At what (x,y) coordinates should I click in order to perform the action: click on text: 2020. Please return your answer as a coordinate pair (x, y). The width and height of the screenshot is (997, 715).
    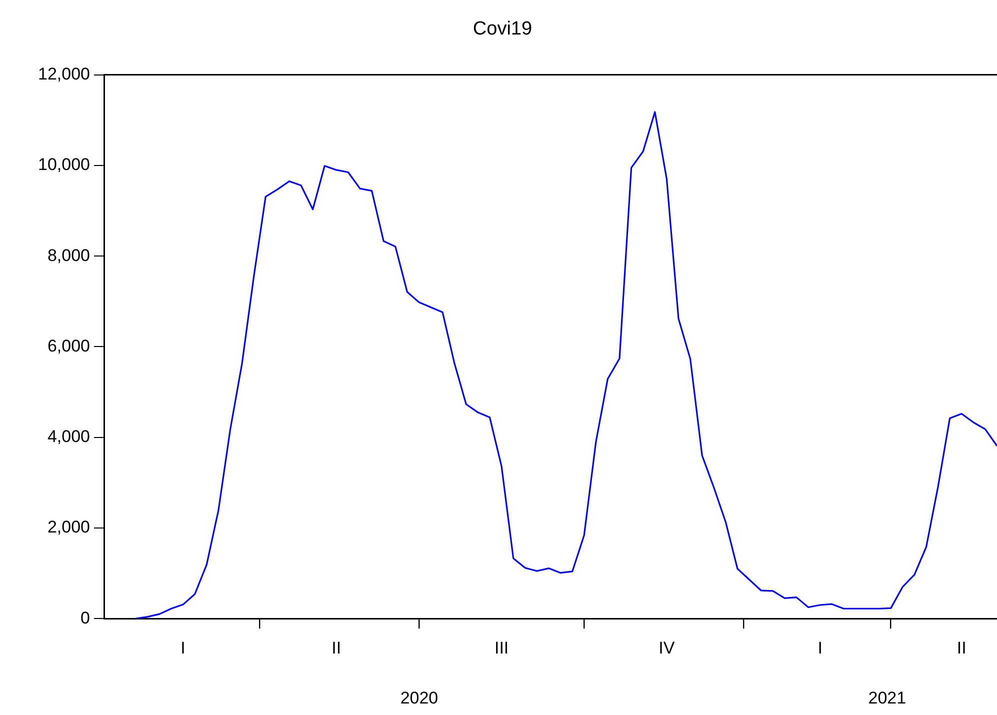
    Looking at the image, I should click on (419, 698).